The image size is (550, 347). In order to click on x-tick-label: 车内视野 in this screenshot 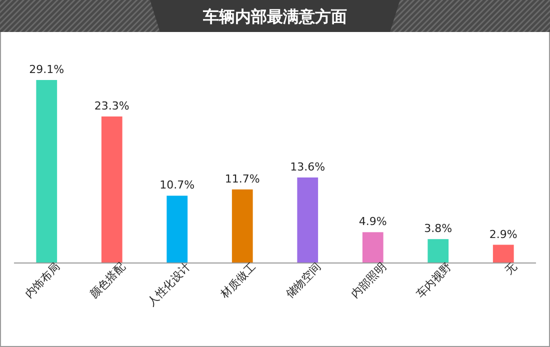, I will do `click(434, 280)`.